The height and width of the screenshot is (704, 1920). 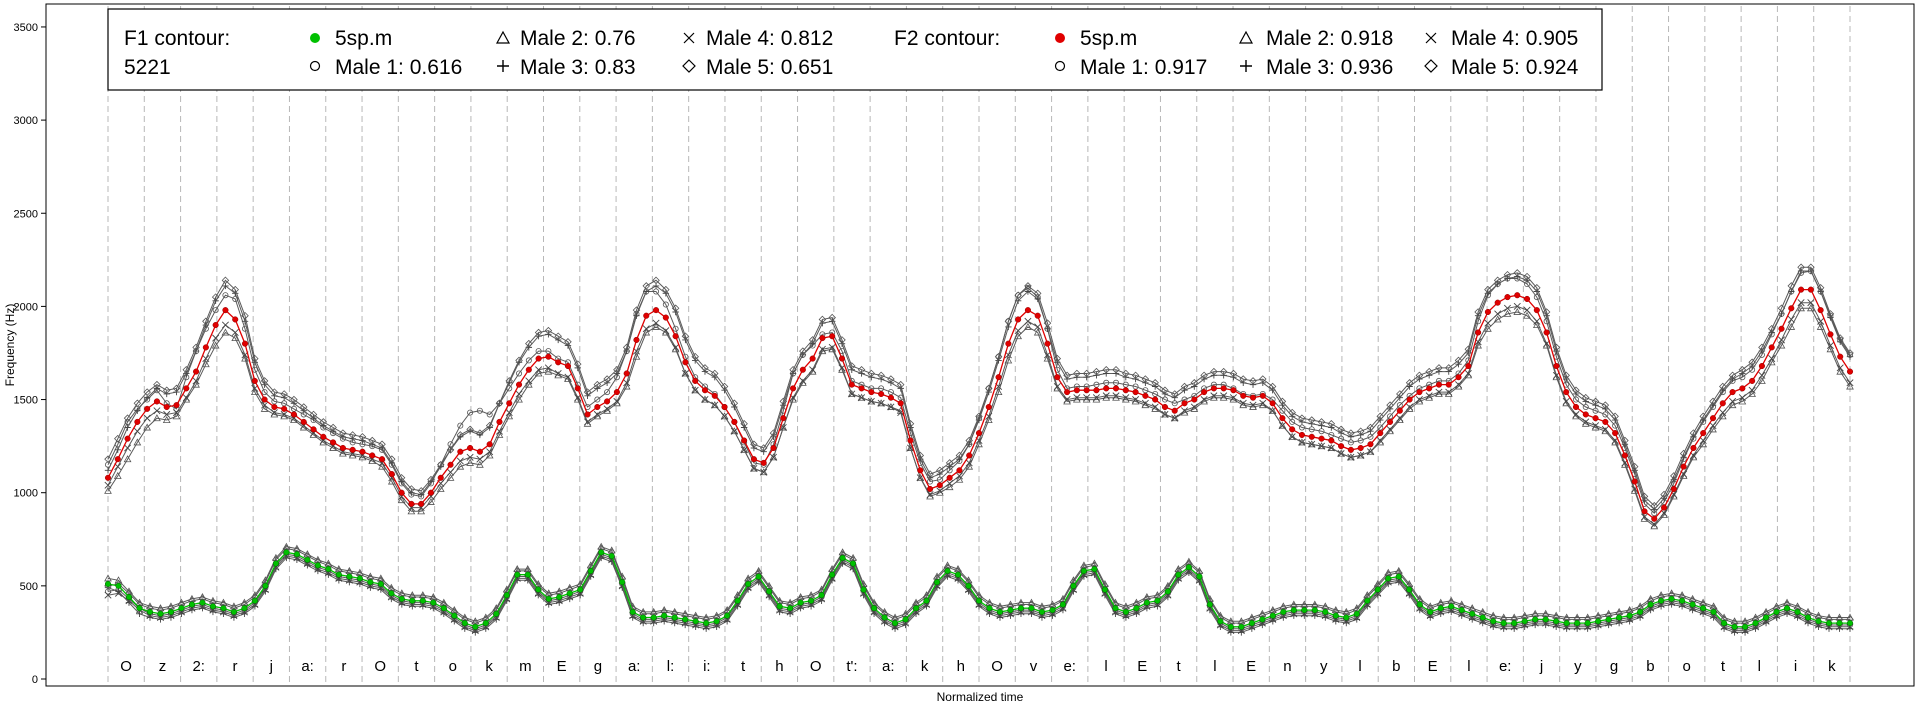 I want to click on legend-f1-male3: Male 3: 0.83, so click(x=578, y=67).